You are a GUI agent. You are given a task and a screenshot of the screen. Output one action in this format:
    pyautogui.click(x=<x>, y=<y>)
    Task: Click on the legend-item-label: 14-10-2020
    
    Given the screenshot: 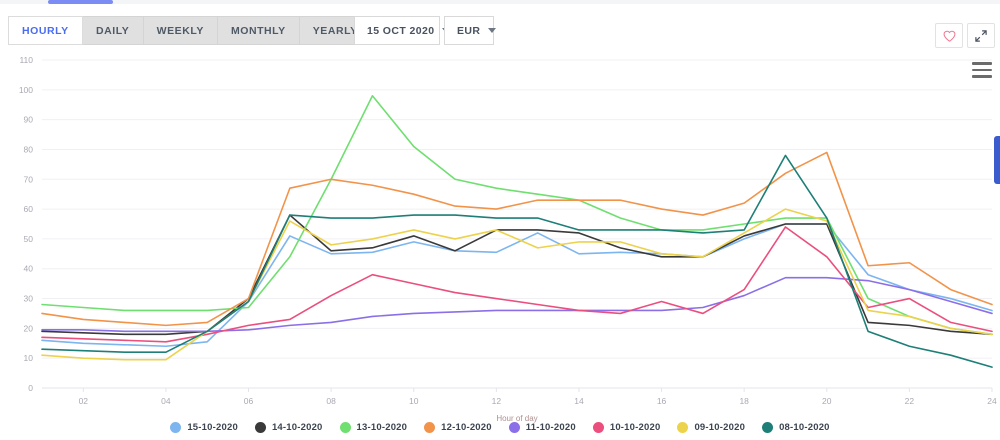 What is the action you would take?
    pyautogui.click(x=297, y=427)
    